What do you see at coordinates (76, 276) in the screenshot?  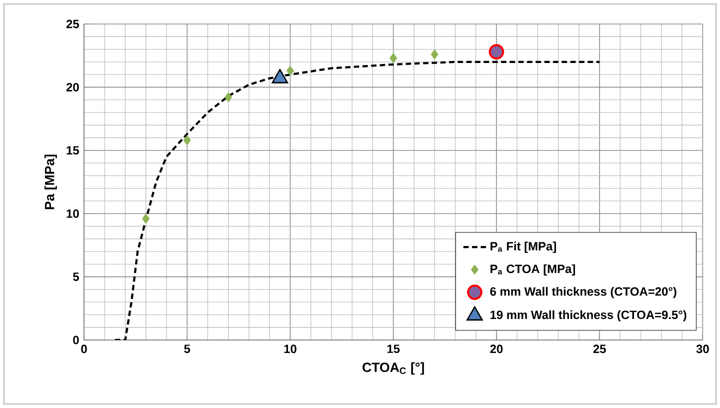 I see `y-tick-label: 5` at bounding box center [76, 276].